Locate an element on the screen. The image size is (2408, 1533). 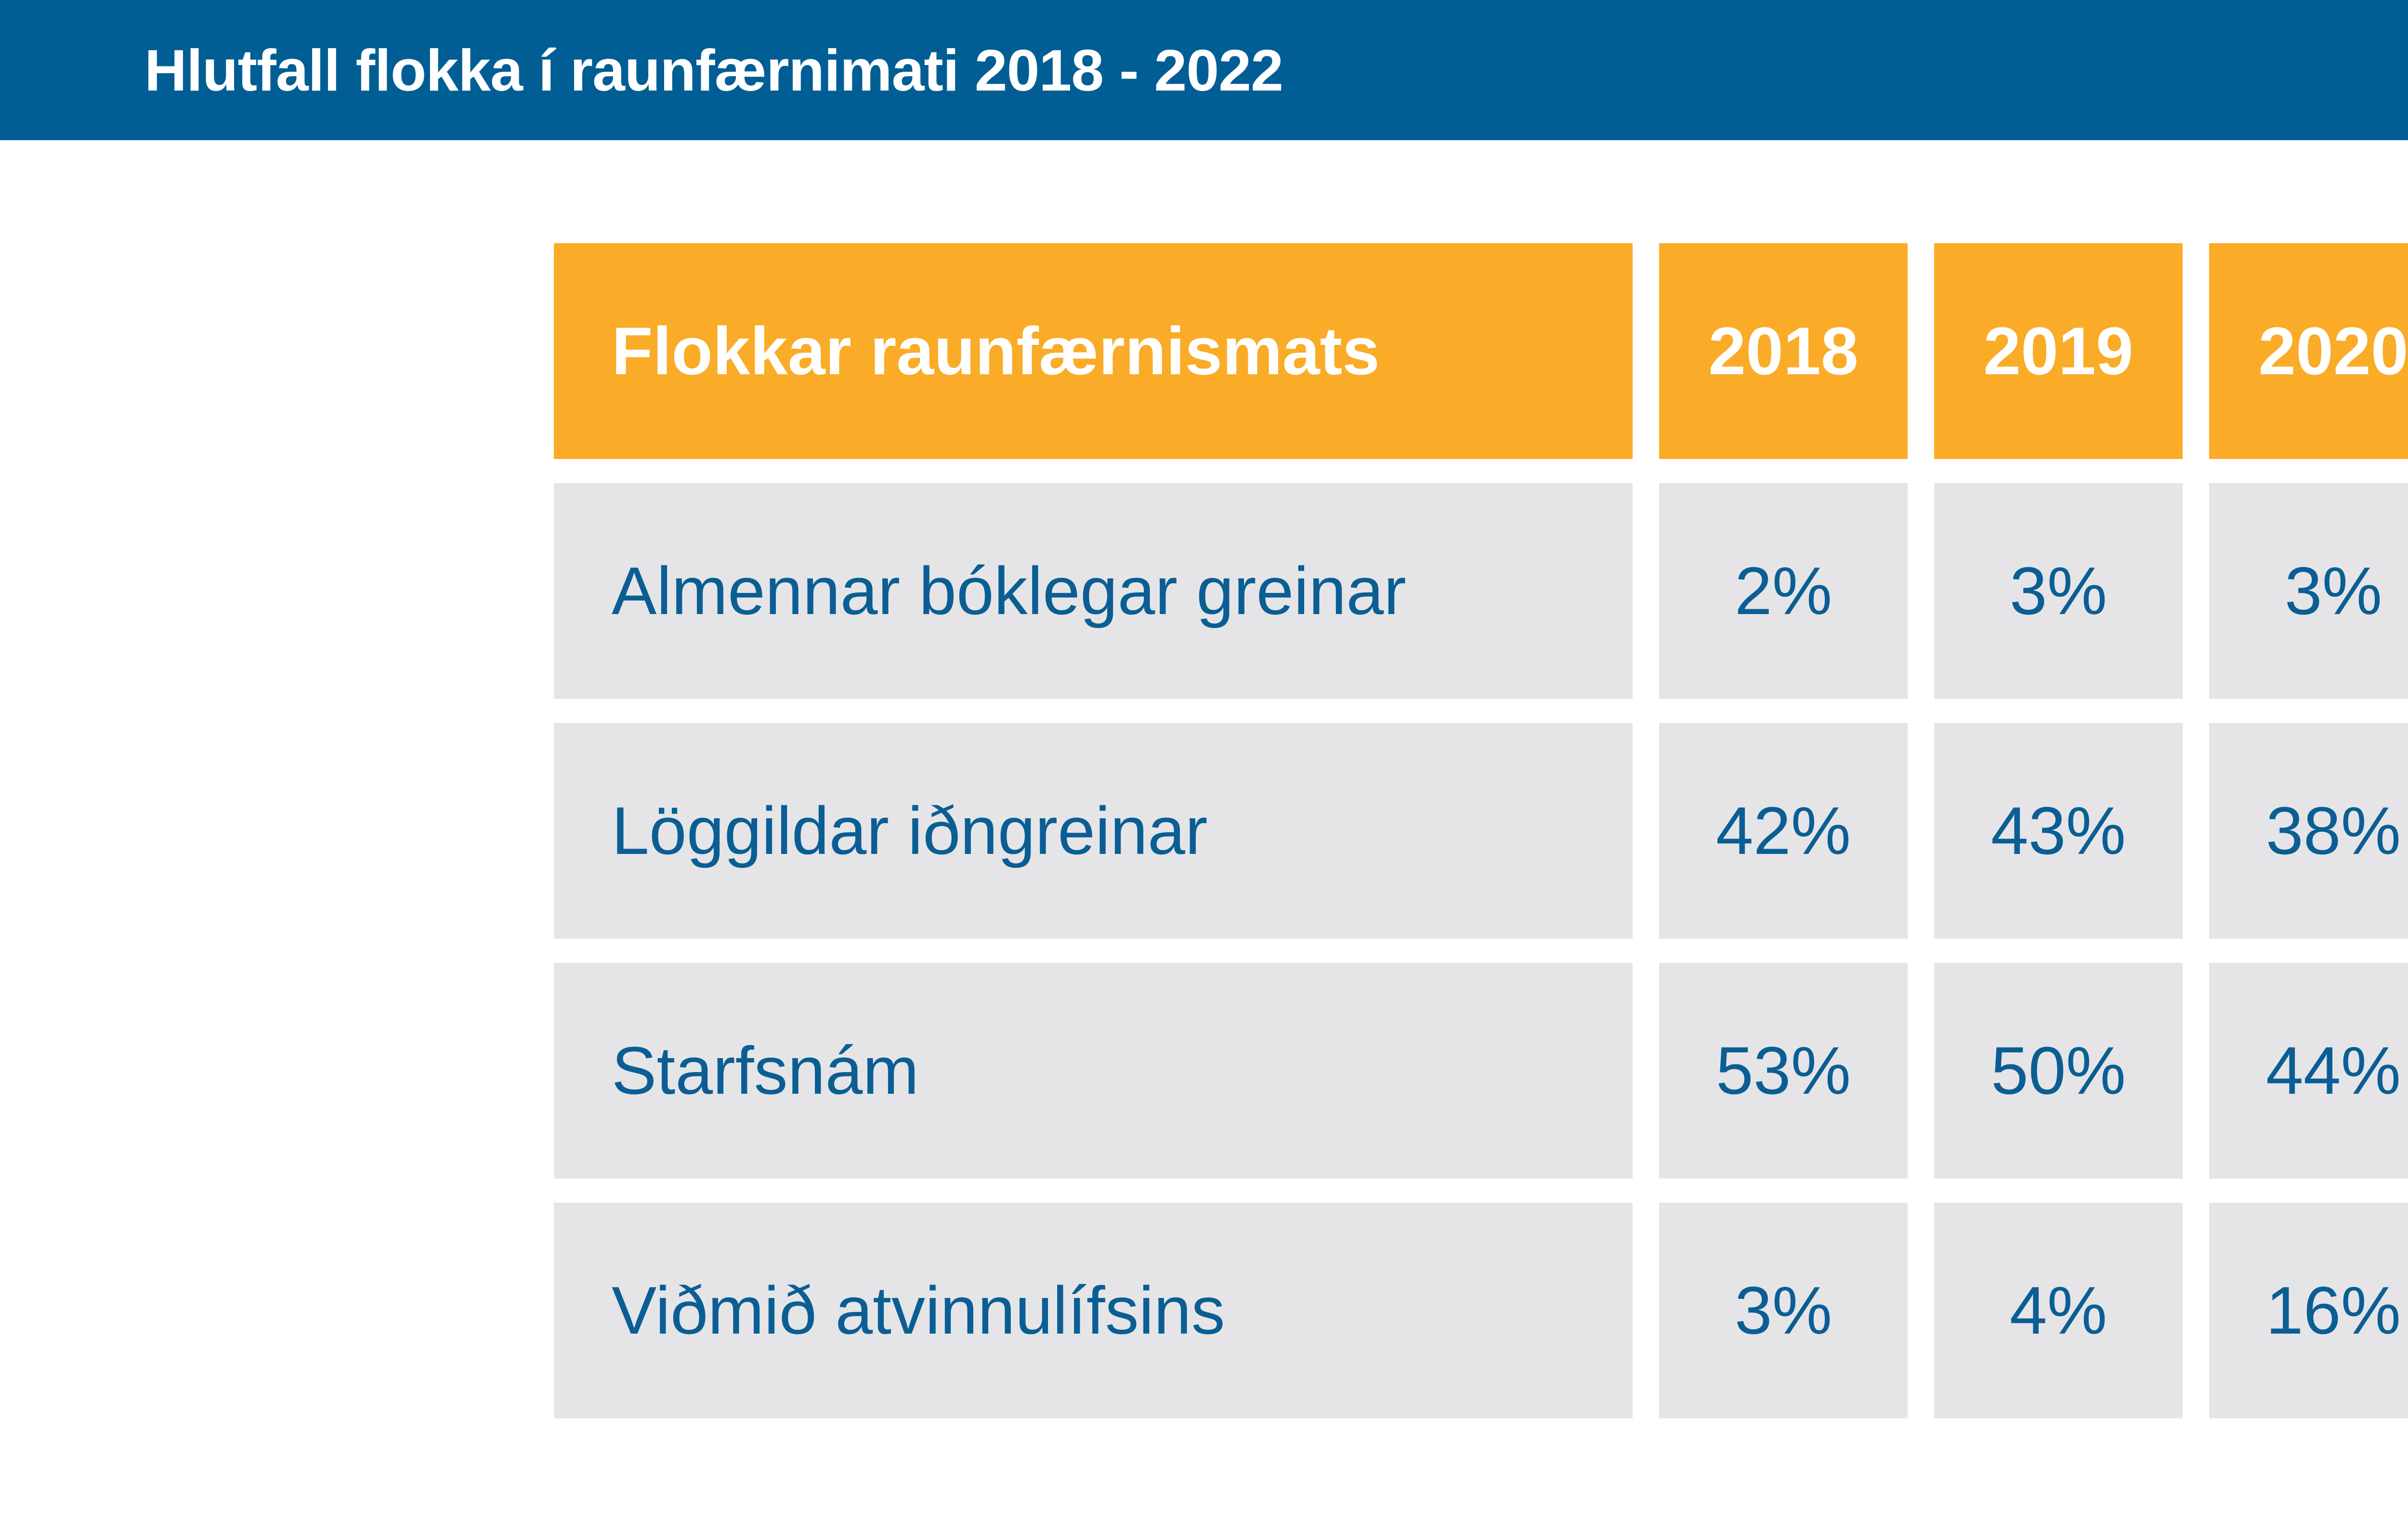
table-header-category: Flokkar raunfærnismats is located at coordinates (1093, 351).